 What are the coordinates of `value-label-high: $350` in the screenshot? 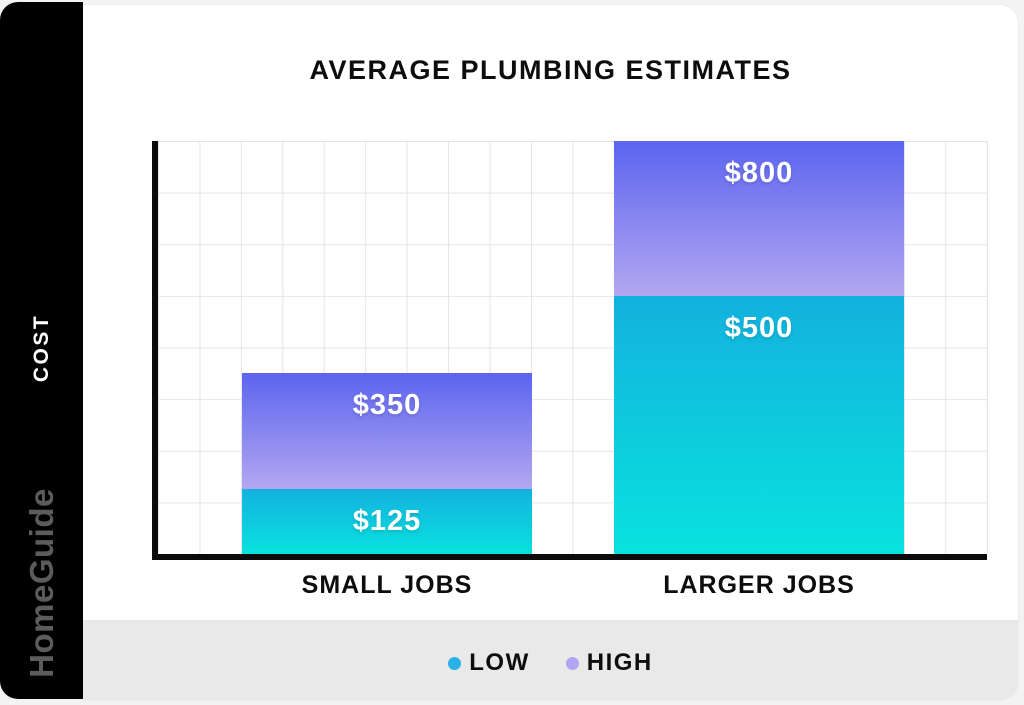 It's located at (387, 405).